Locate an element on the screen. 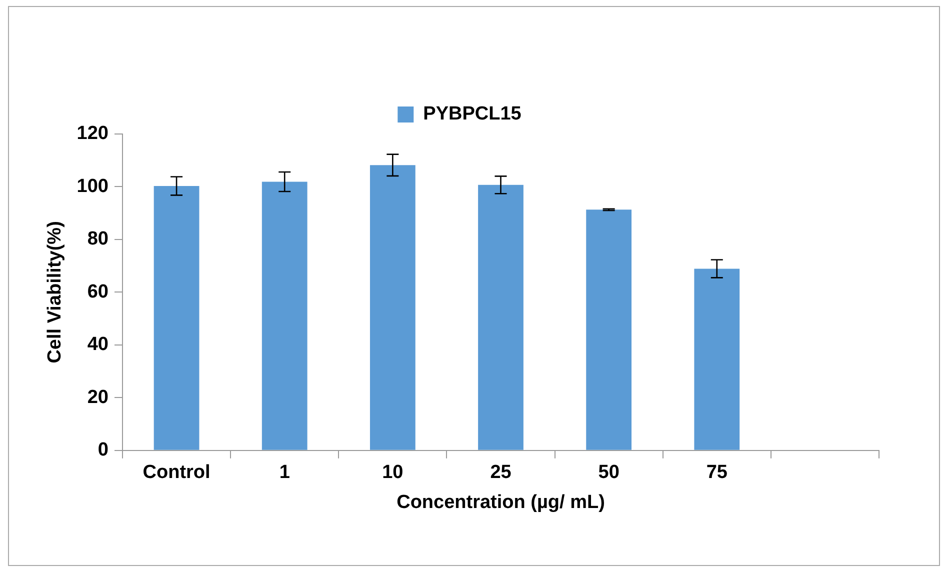  x-tick-label: 75 is located at coordinates (717, 473).